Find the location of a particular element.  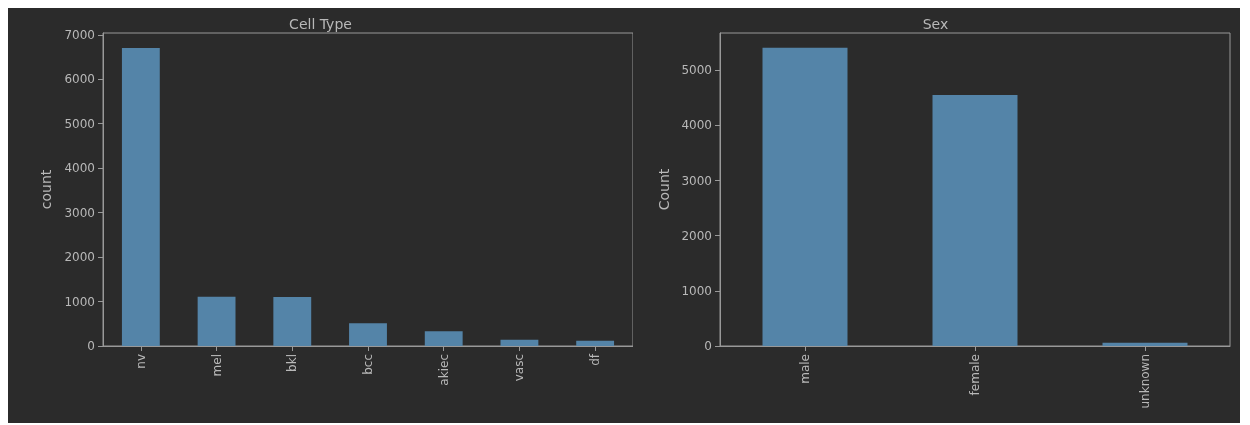

x-tick-label: akiec is located at coordinates (443, 370).